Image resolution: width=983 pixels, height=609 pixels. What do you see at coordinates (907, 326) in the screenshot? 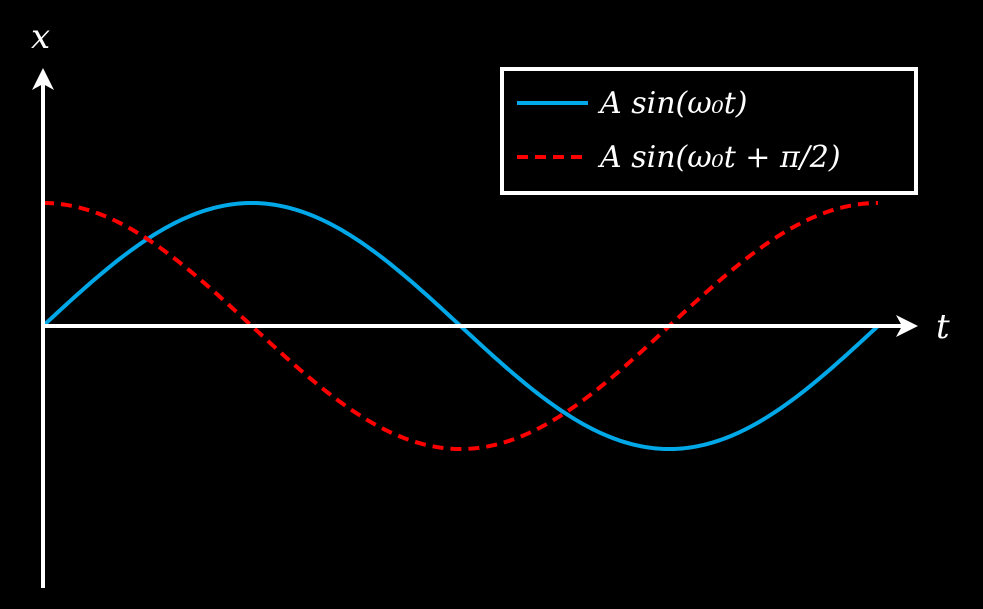
I see `t-axis-arrow` at bounding box center [907, 326].